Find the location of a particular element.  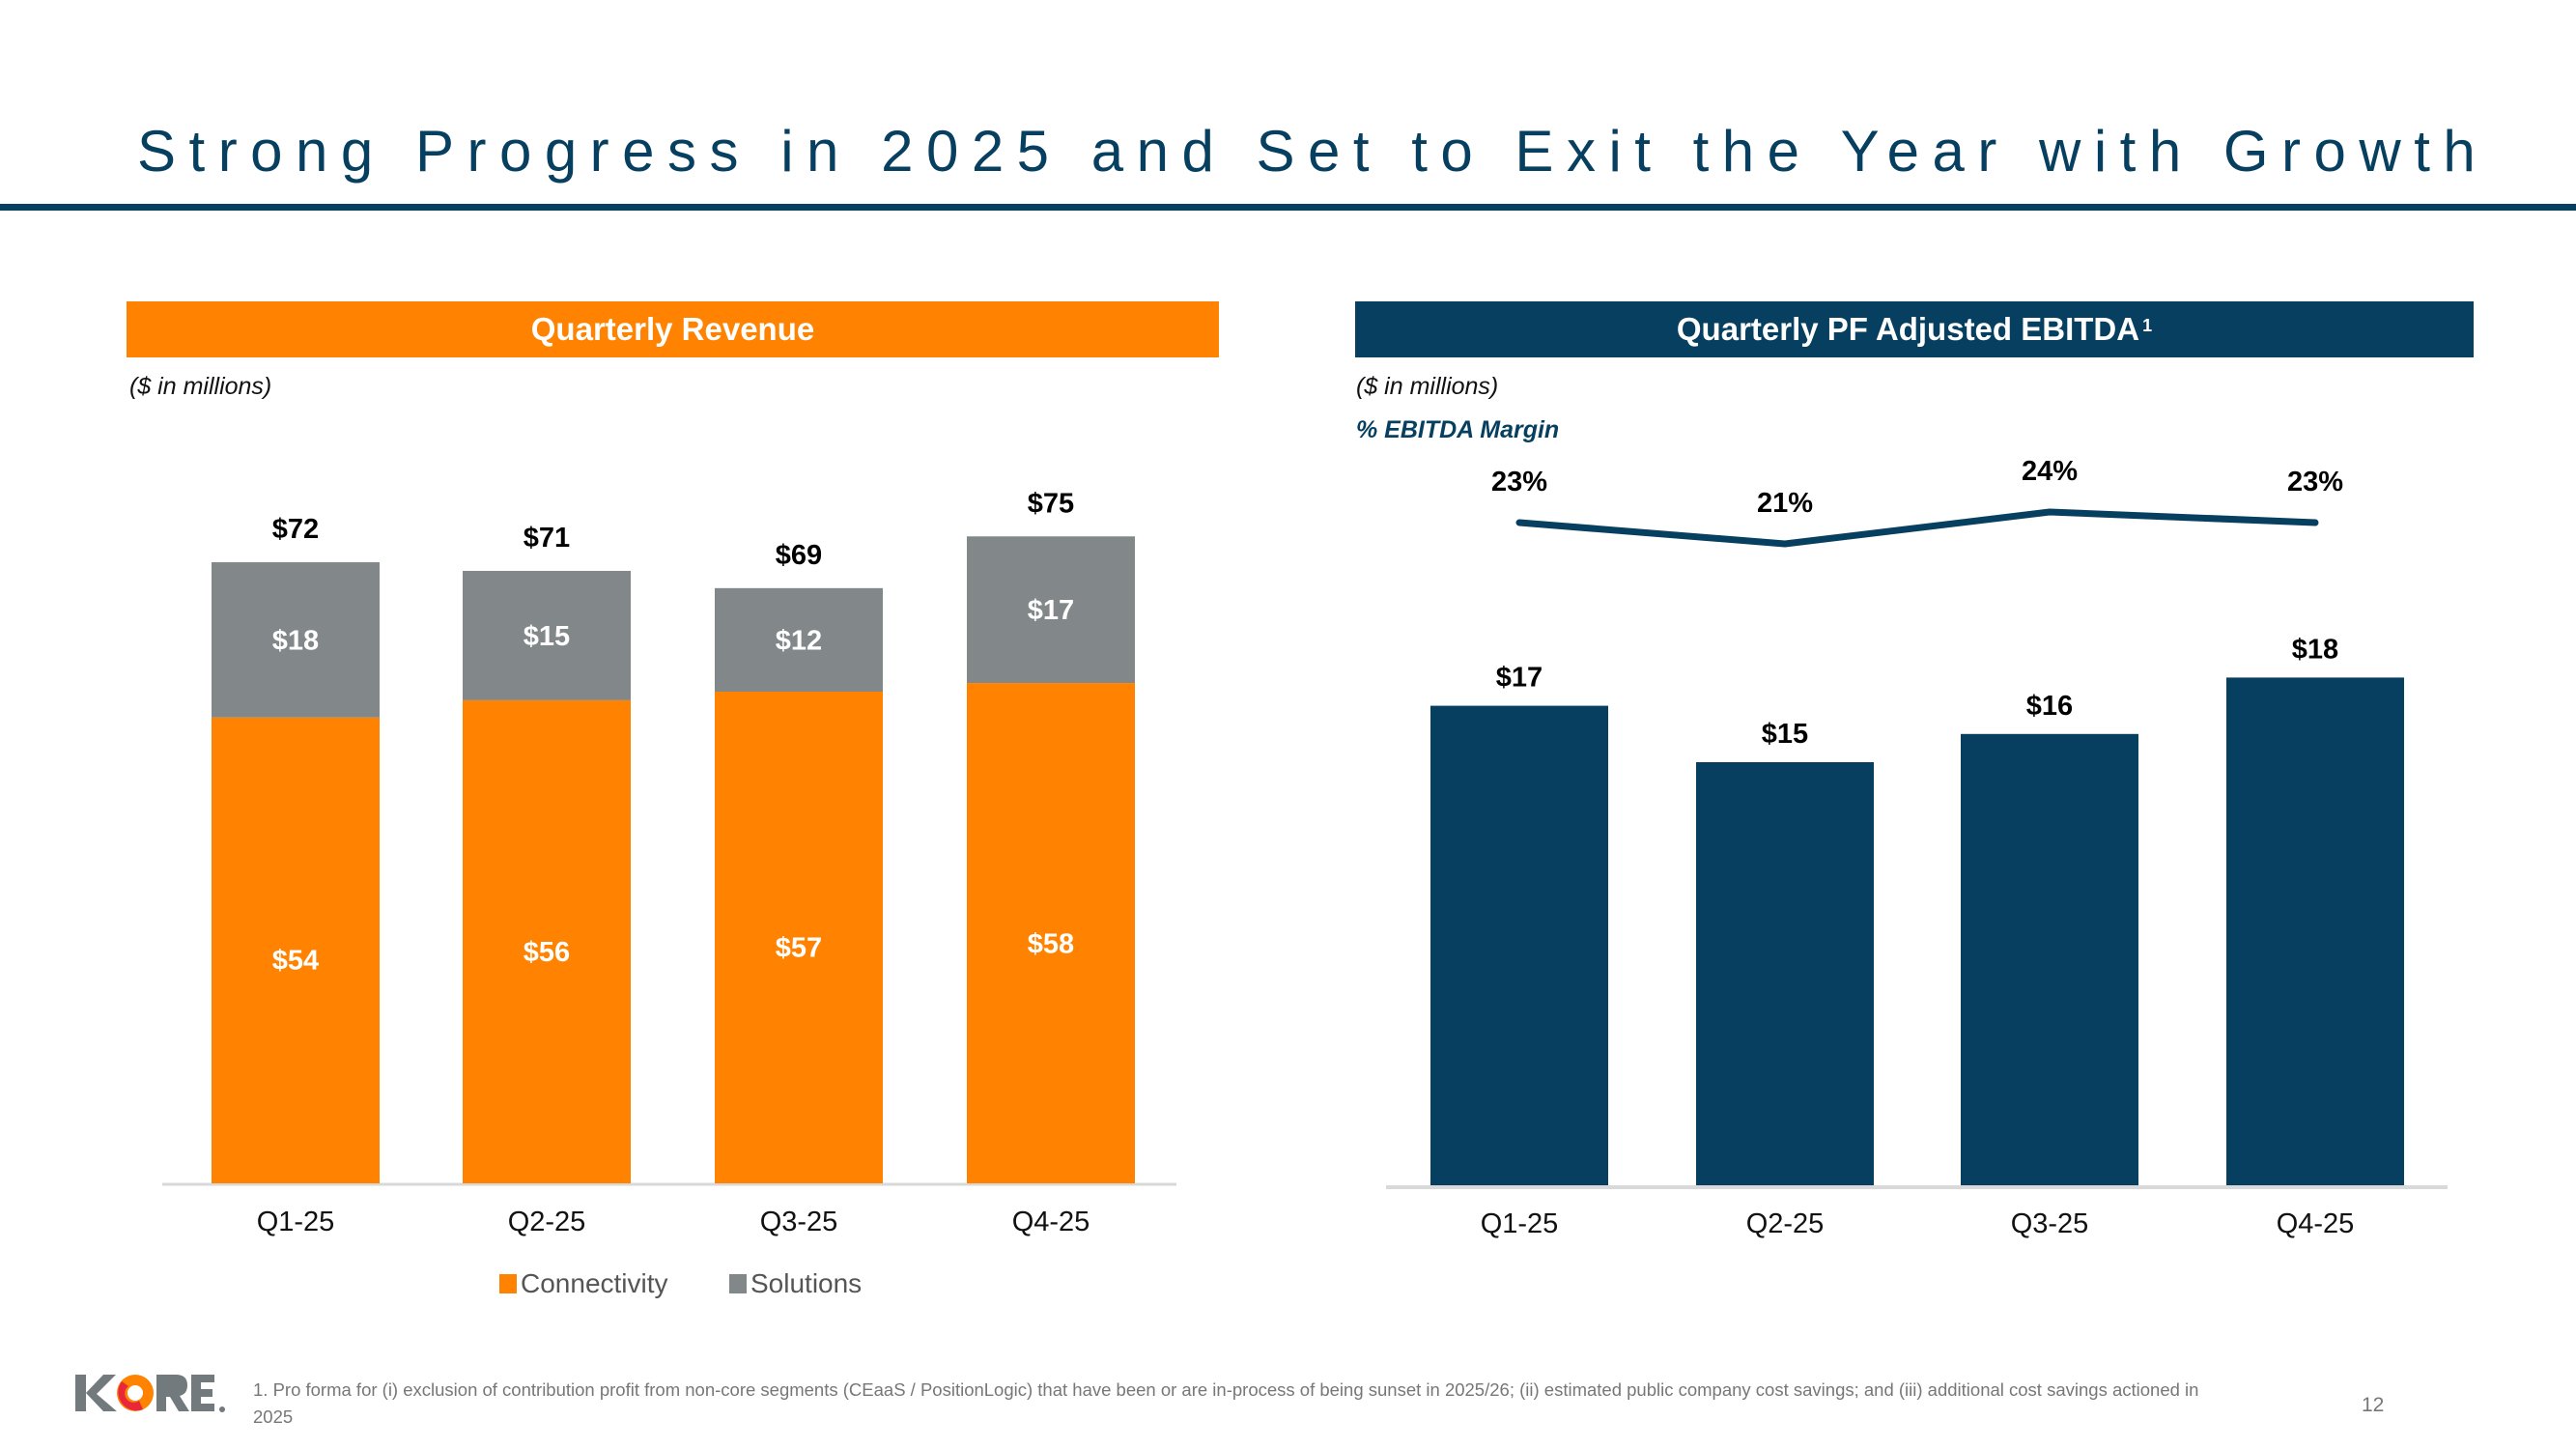

revenue-segment-label: $17 is located at coordinates (1051, 610).